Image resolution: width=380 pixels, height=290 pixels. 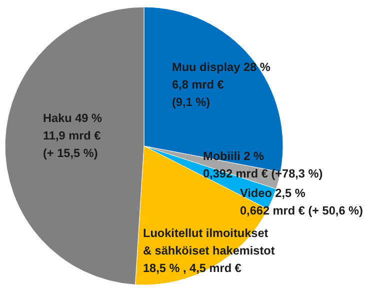 What do you see at coordinates (263, 164) in the screenshot?
I see `slice-label: Mobiili 2 % 0,392 mrd € (+78,3 %)` at bounding box center [263, 164].